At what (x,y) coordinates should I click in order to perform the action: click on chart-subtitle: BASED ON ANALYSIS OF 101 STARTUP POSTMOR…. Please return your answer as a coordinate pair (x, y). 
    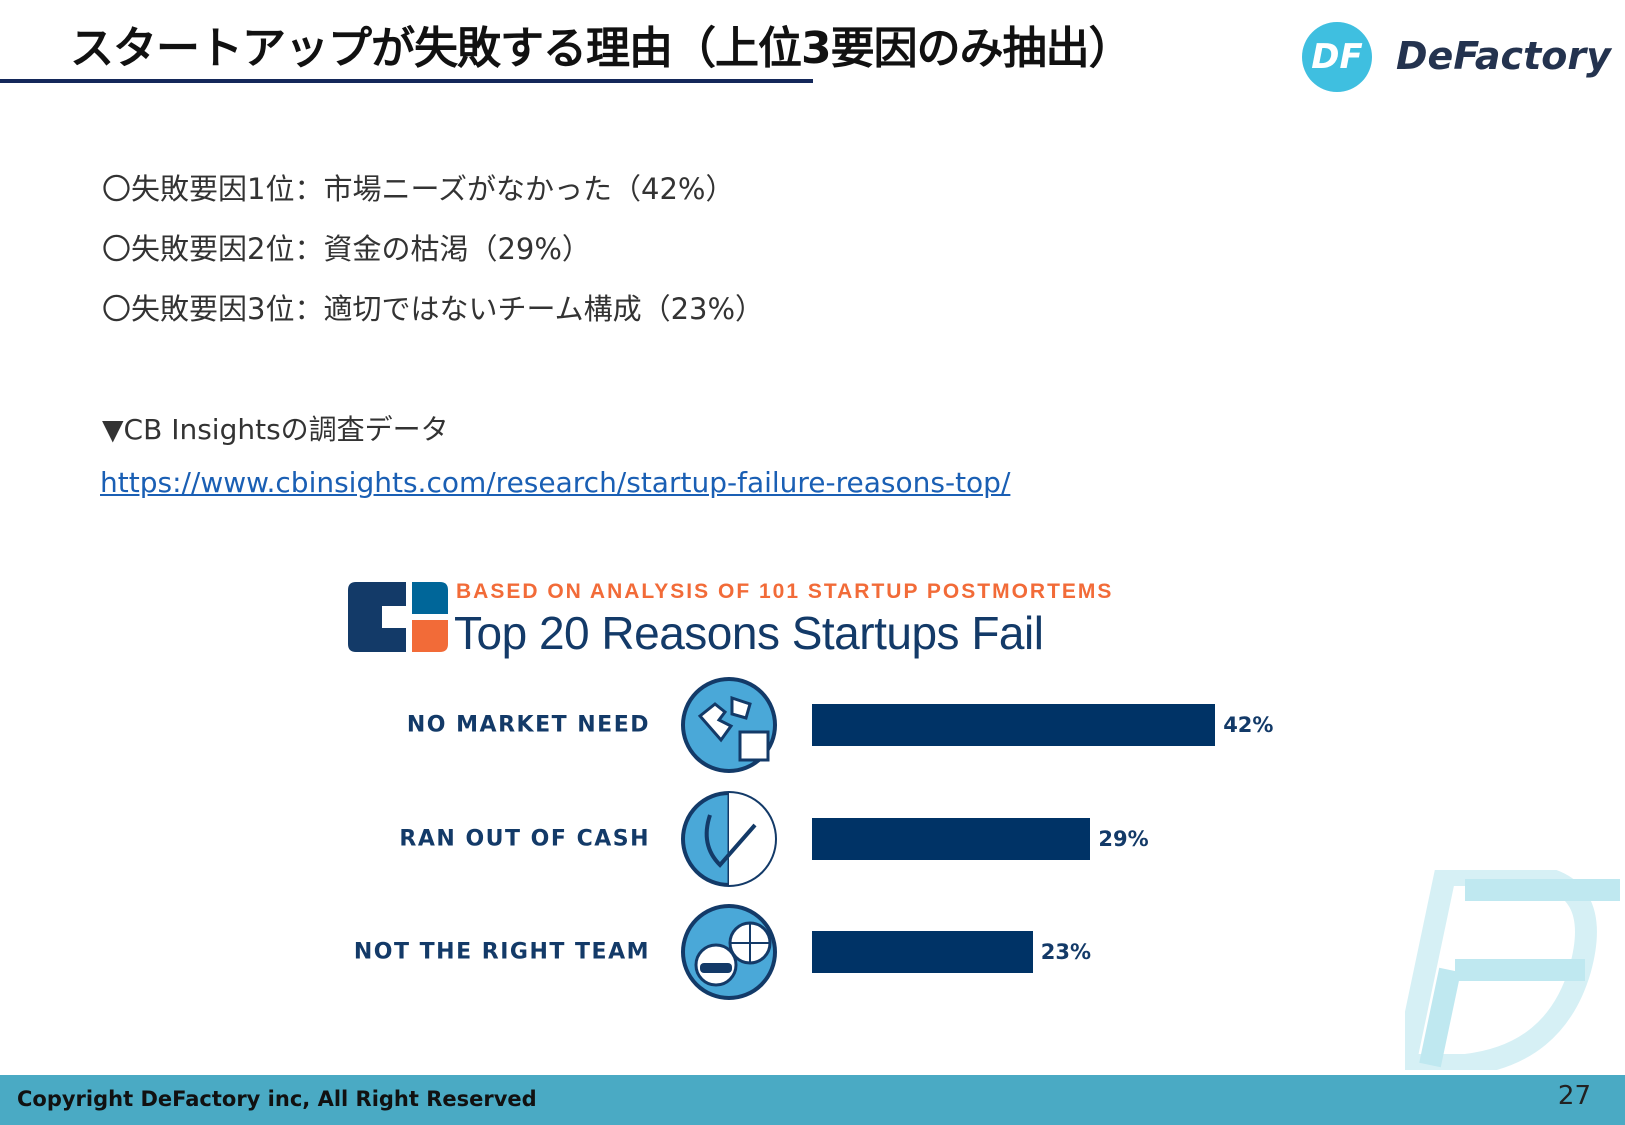
    Looking at the image, I should click on (785, 591).